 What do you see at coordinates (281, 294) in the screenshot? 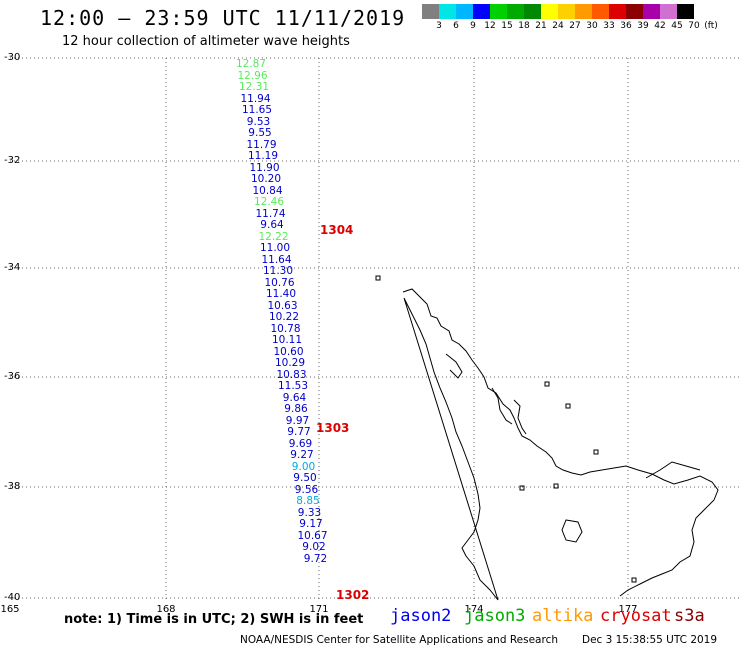
I see `wave-height-label: 11.40` at bounding box center [281, 294].